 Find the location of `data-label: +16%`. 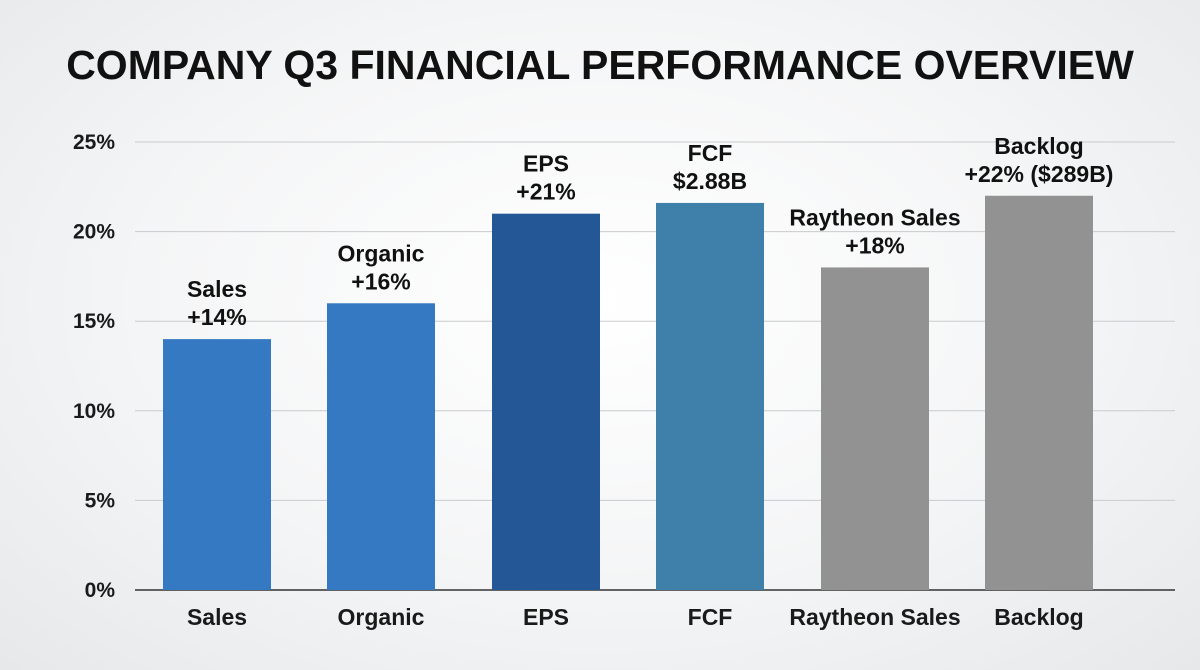

data-label: +16% is located at coordinates (380, 281).